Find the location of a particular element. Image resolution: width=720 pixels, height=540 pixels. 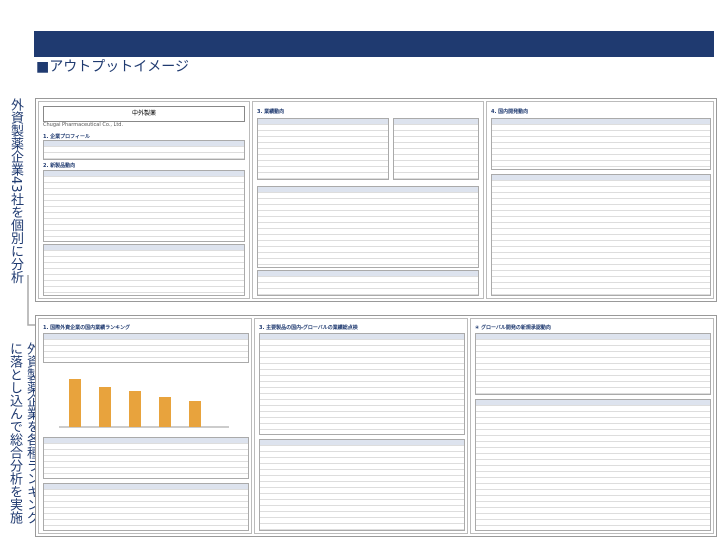

performance-page: 3. 業績動向 is located at coordinates (368, 200).